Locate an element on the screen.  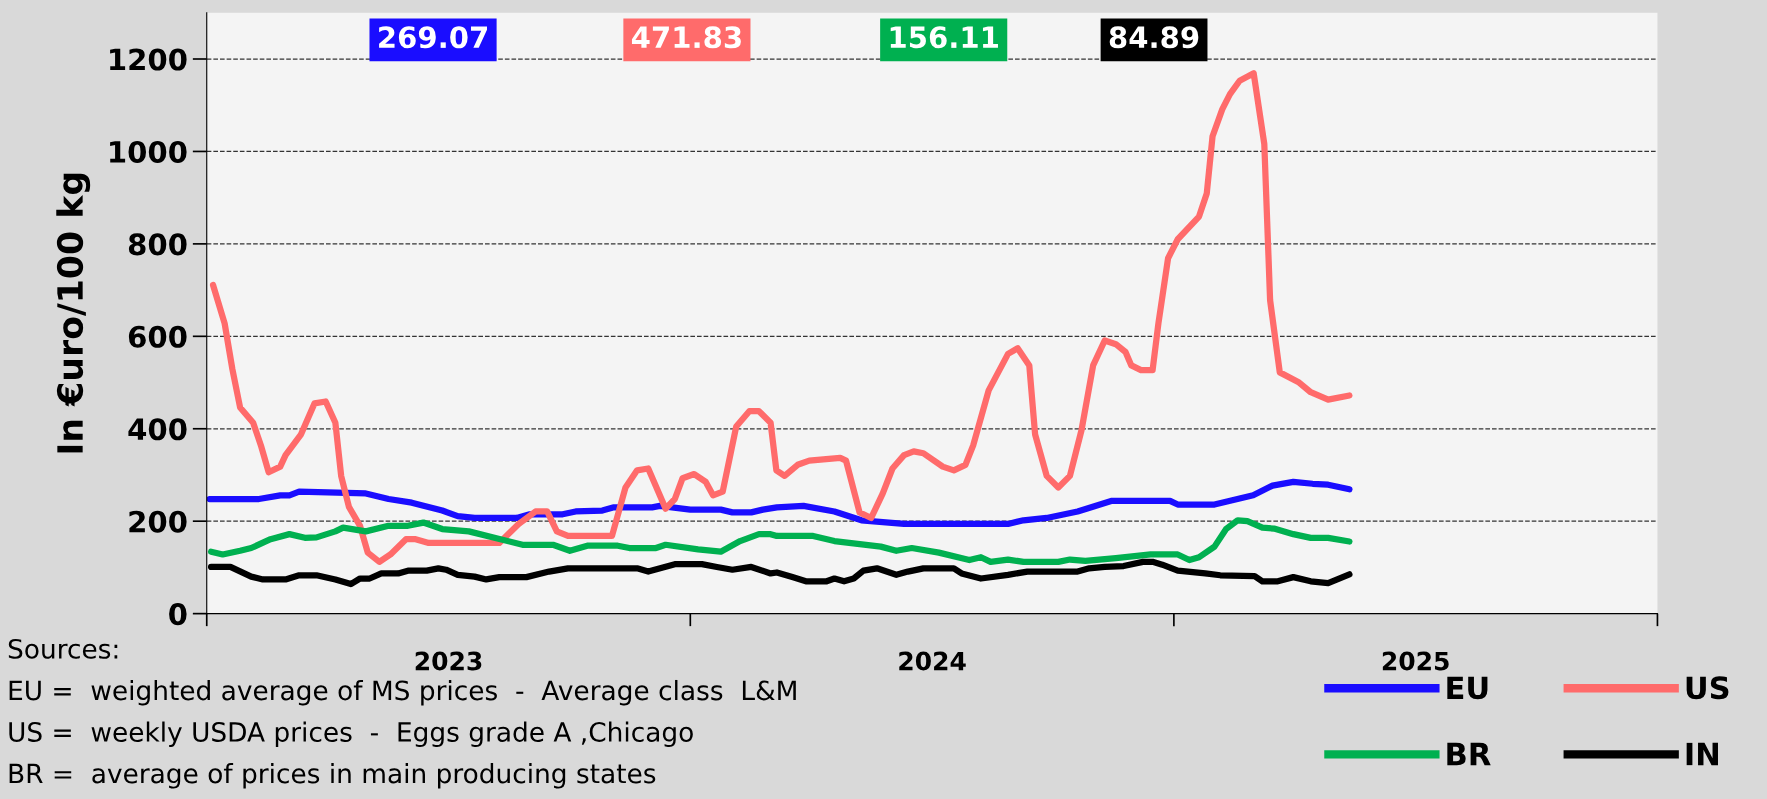
legend-label: US is located at coordinates (1707, 688).